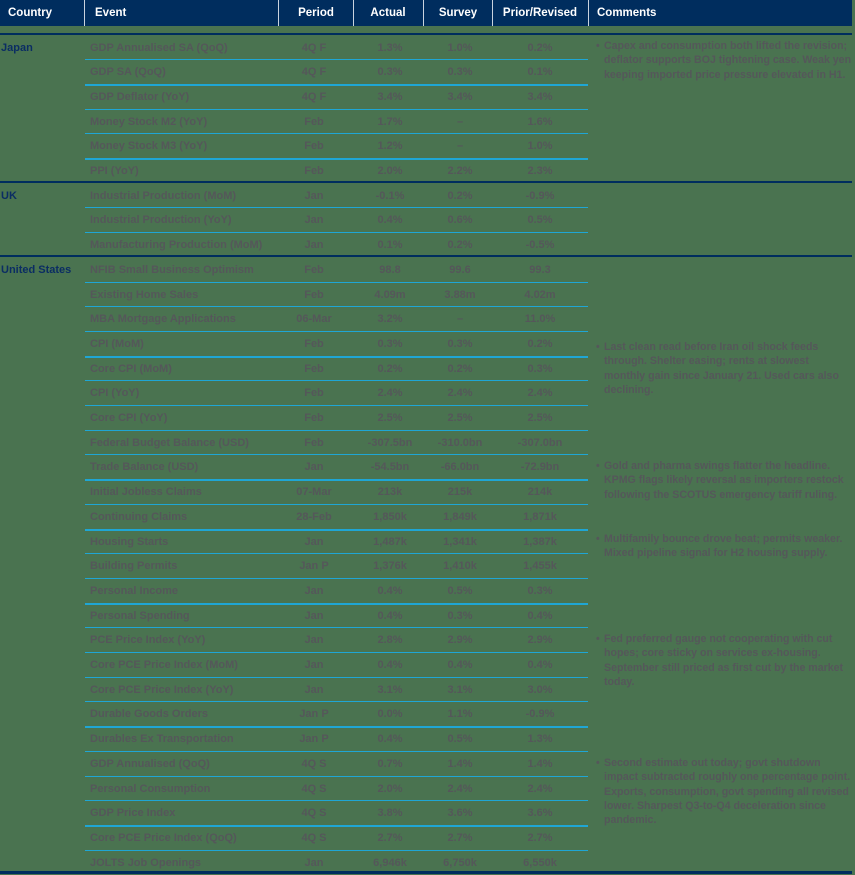 This screenshot has width=855, height=875. Describe the element at coordinates (426, 714) in the screenshot. I see `table-row: Durable Goods Orders Jan P 0.0% 1.1% -0.9%` at that location.